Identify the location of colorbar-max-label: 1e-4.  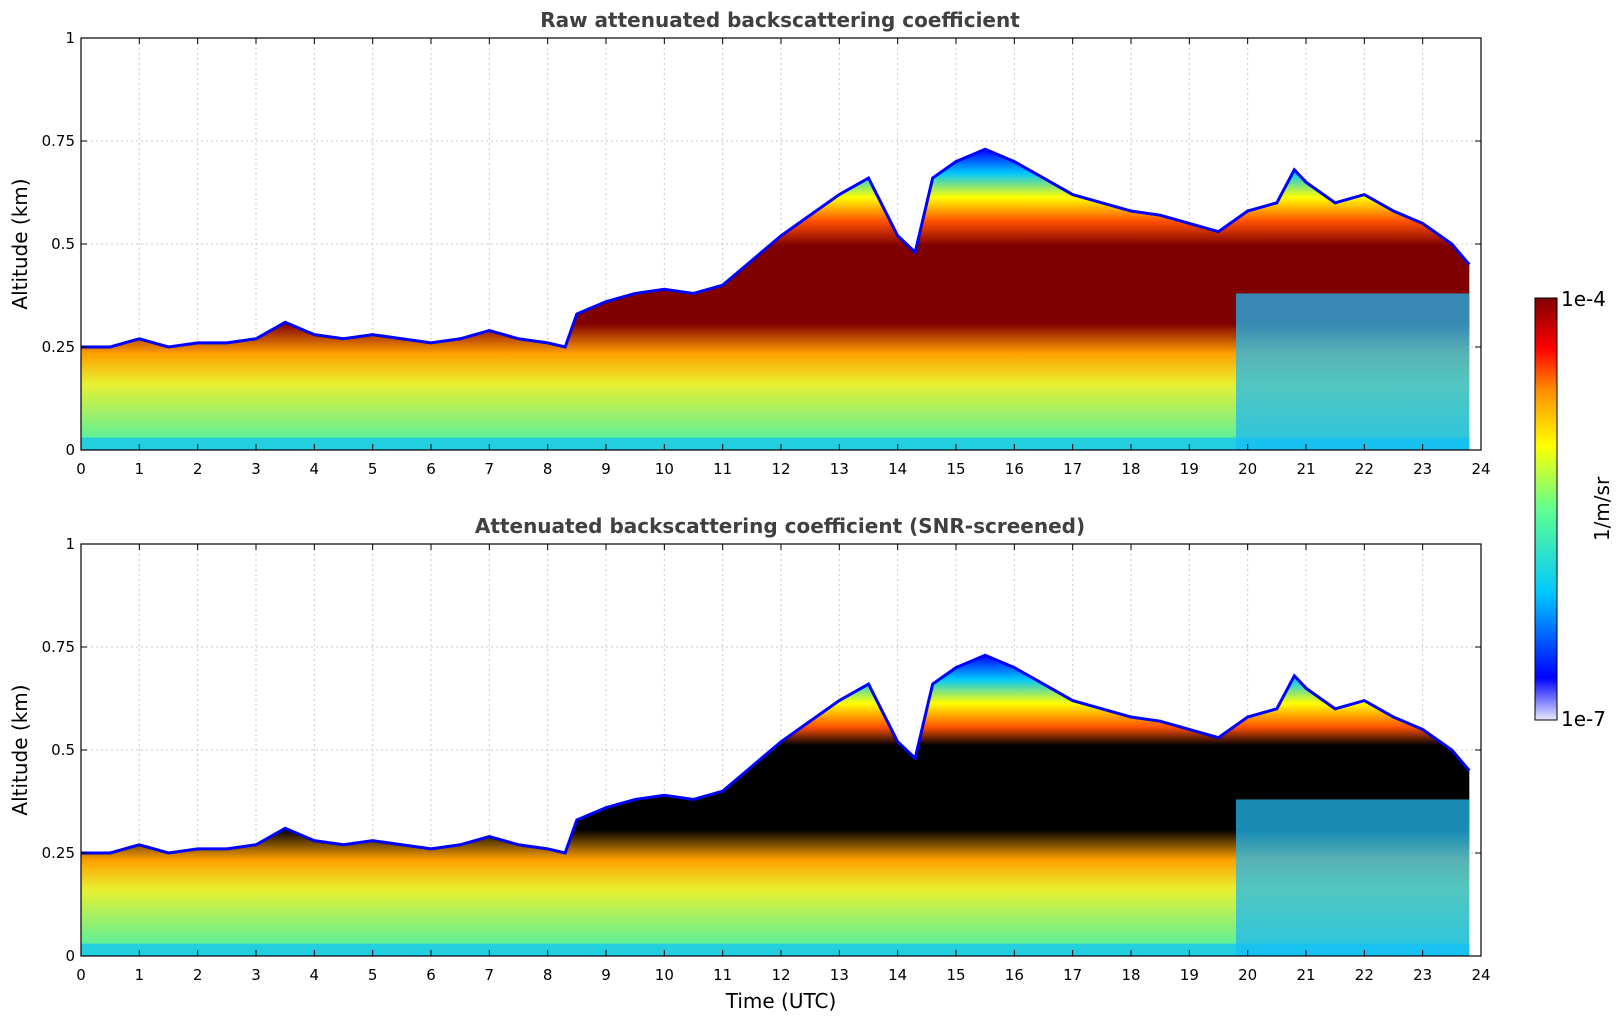
(1583, 299).